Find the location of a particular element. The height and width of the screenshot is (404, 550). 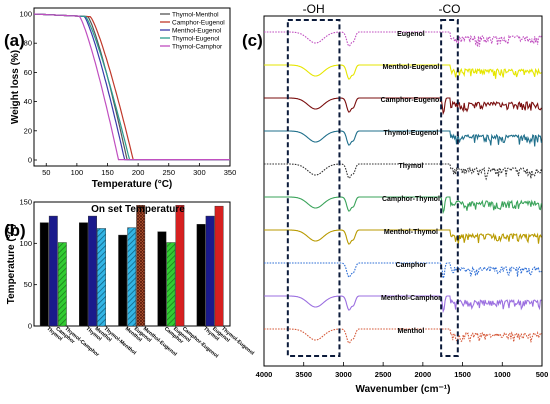

panel-c-spectrum-label: Menthol-Camphor is located at coordinates (411, 298).